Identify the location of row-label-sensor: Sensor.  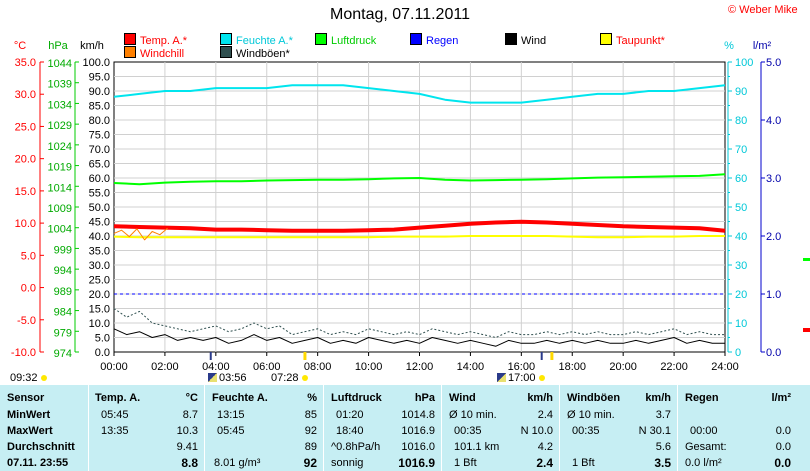
(26, 398).